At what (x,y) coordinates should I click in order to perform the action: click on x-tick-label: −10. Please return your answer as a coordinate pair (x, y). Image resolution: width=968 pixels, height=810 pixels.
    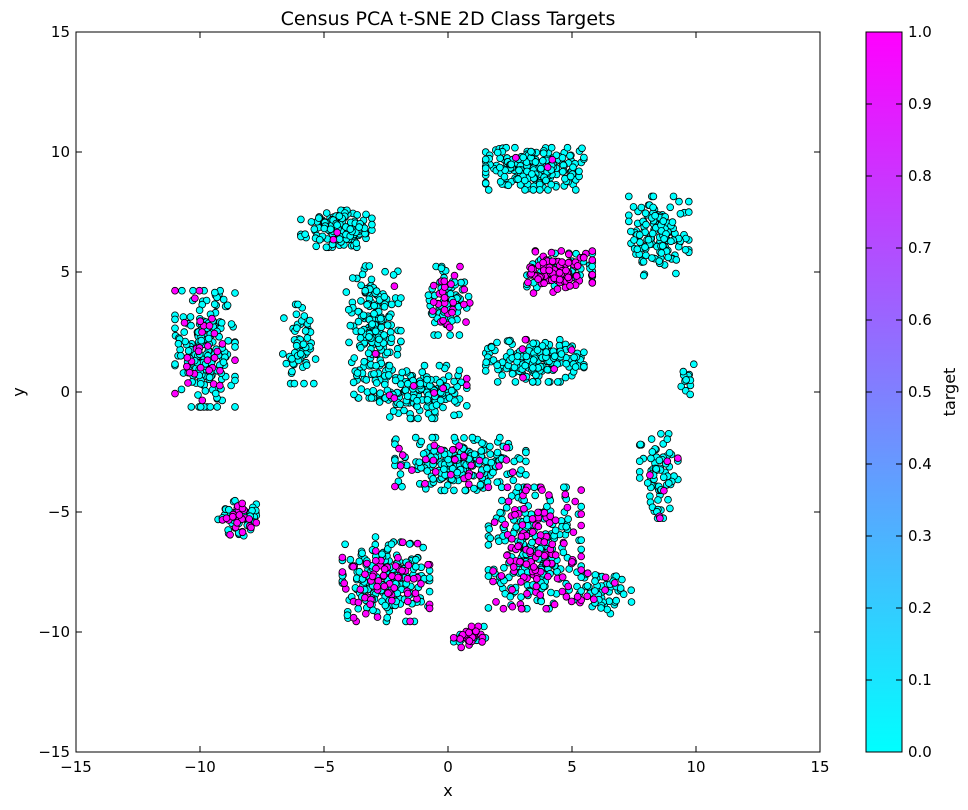
    Looking at the image, I should click on (200, 767).